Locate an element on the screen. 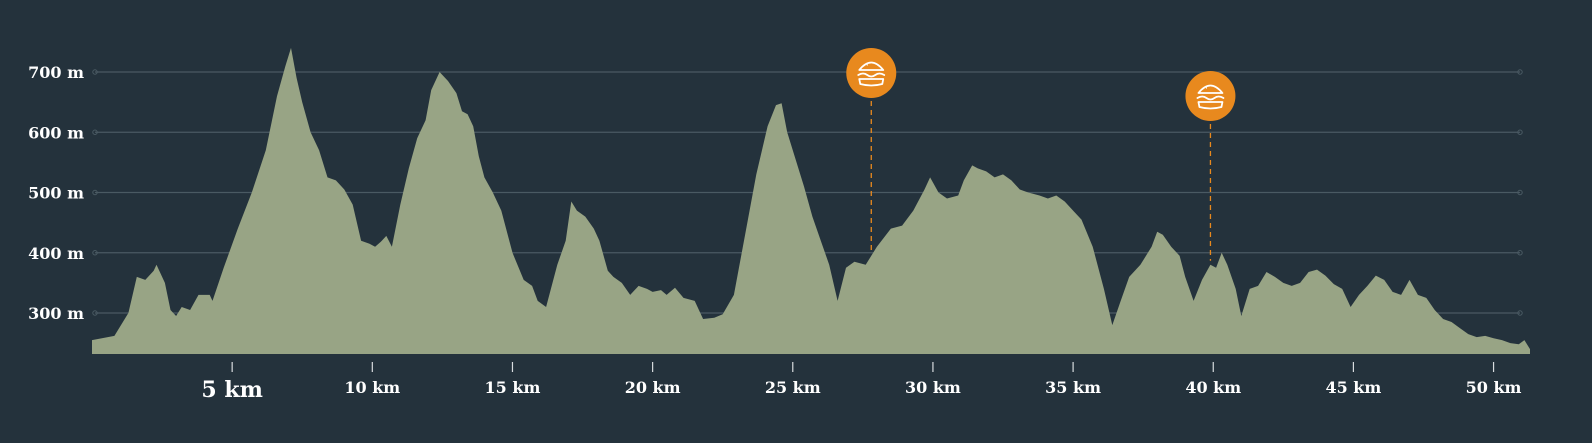 The image size is (1592, 443). x-tick-label: 45 km is located at coordinates (1353, 387).